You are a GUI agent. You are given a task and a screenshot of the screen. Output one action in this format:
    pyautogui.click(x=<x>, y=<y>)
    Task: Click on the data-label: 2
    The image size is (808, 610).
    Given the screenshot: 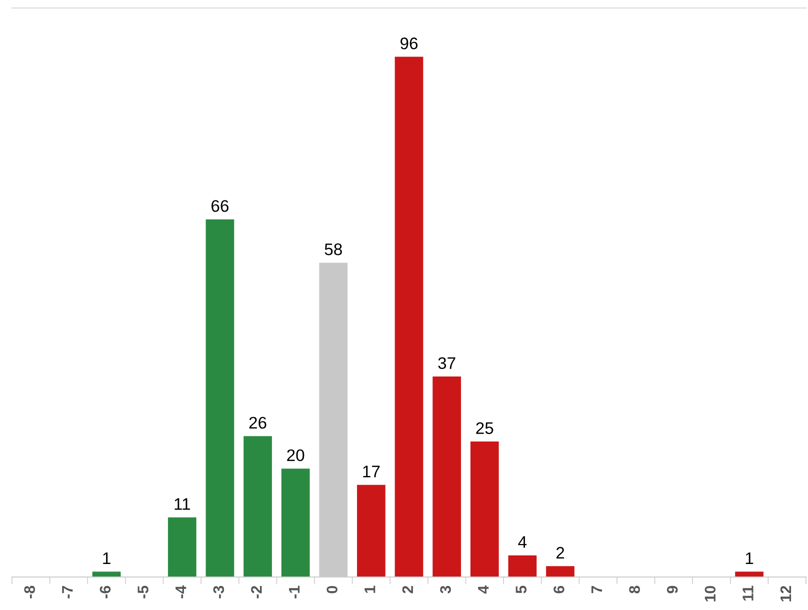 What is the action you would take?
    pyautogui.click(x=560, y=552)
    